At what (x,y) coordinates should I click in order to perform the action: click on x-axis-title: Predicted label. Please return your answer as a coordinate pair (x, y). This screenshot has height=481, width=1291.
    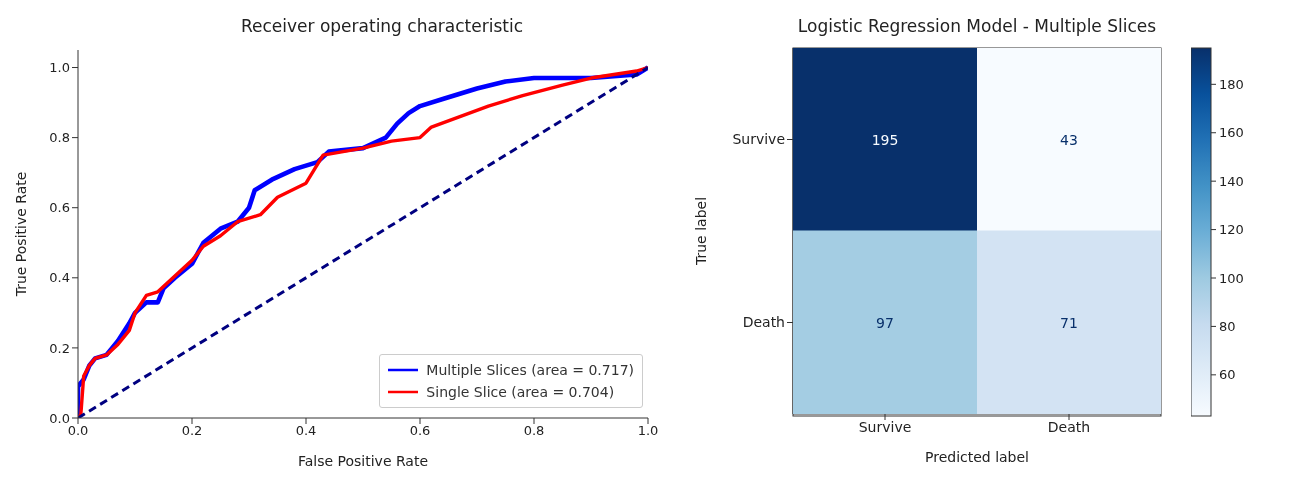
    Looking at the image, I should click on (977, 457).